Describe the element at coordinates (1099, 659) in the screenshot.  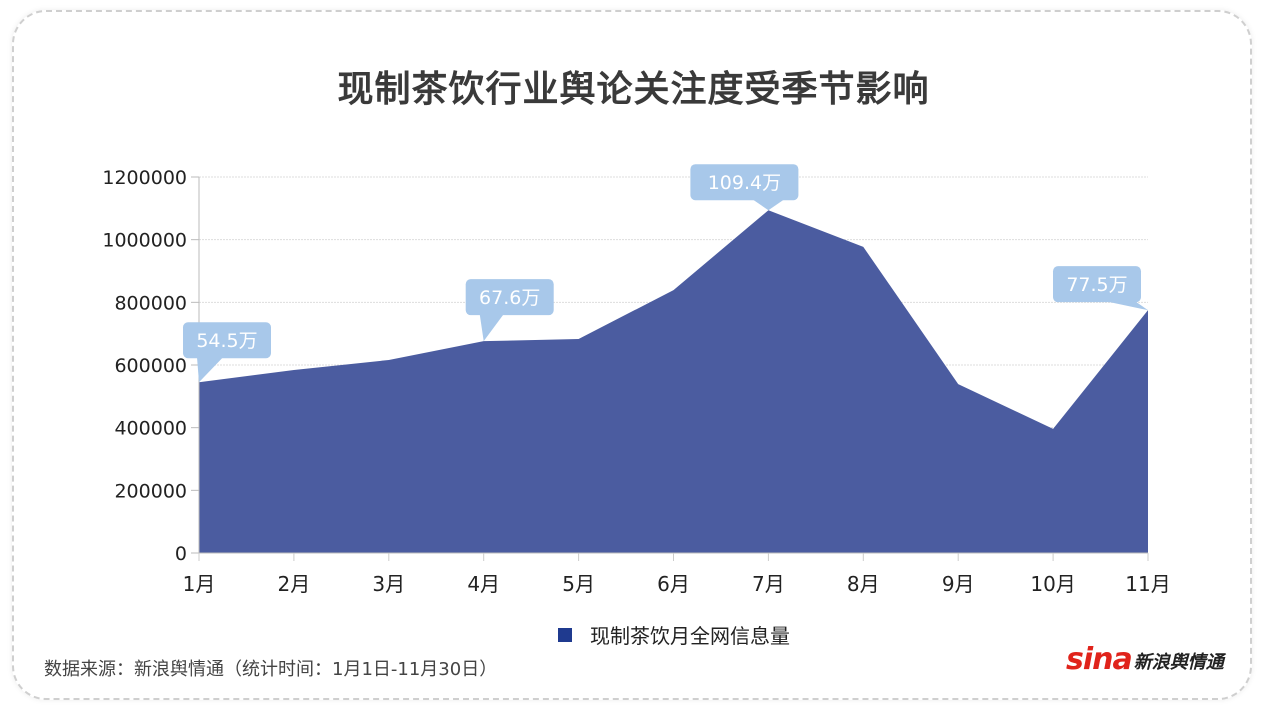
I see `sina-logo-mark: sina` at that location.